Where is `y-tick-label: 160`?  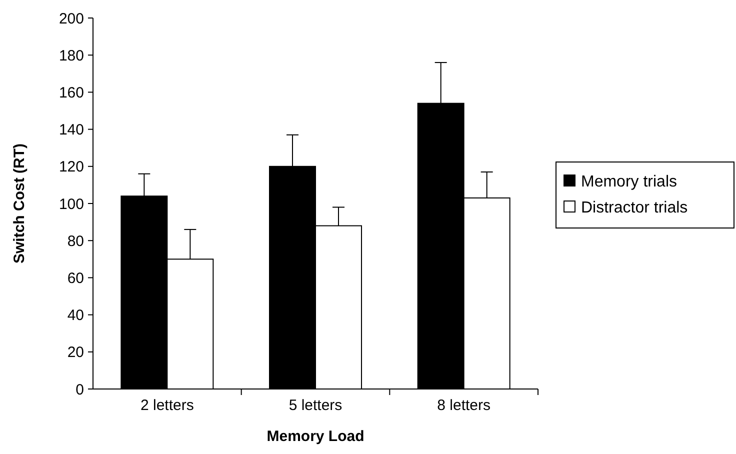
y-tick-label: 160 is located at coordinates (71, 93).